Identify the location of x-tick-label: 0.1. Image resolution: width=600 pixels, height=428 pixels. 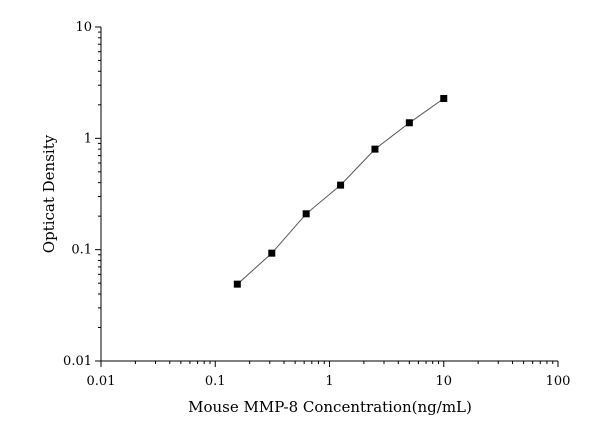
(215, 381).